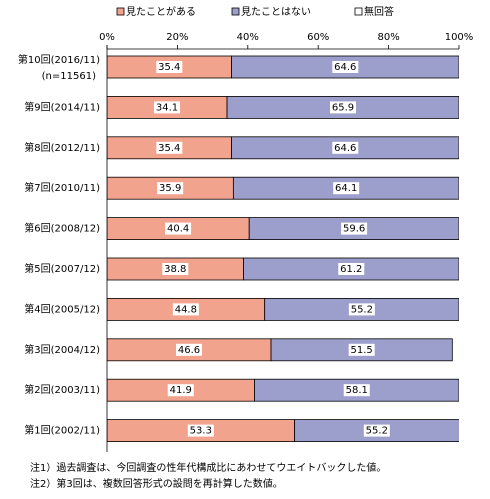 The height and width of the screenshot is (499, 490). What do you see at coordinates (276, 12) in the screenshot?
I see `legend-label: 見たことはない` at bounding box center [276, 12].